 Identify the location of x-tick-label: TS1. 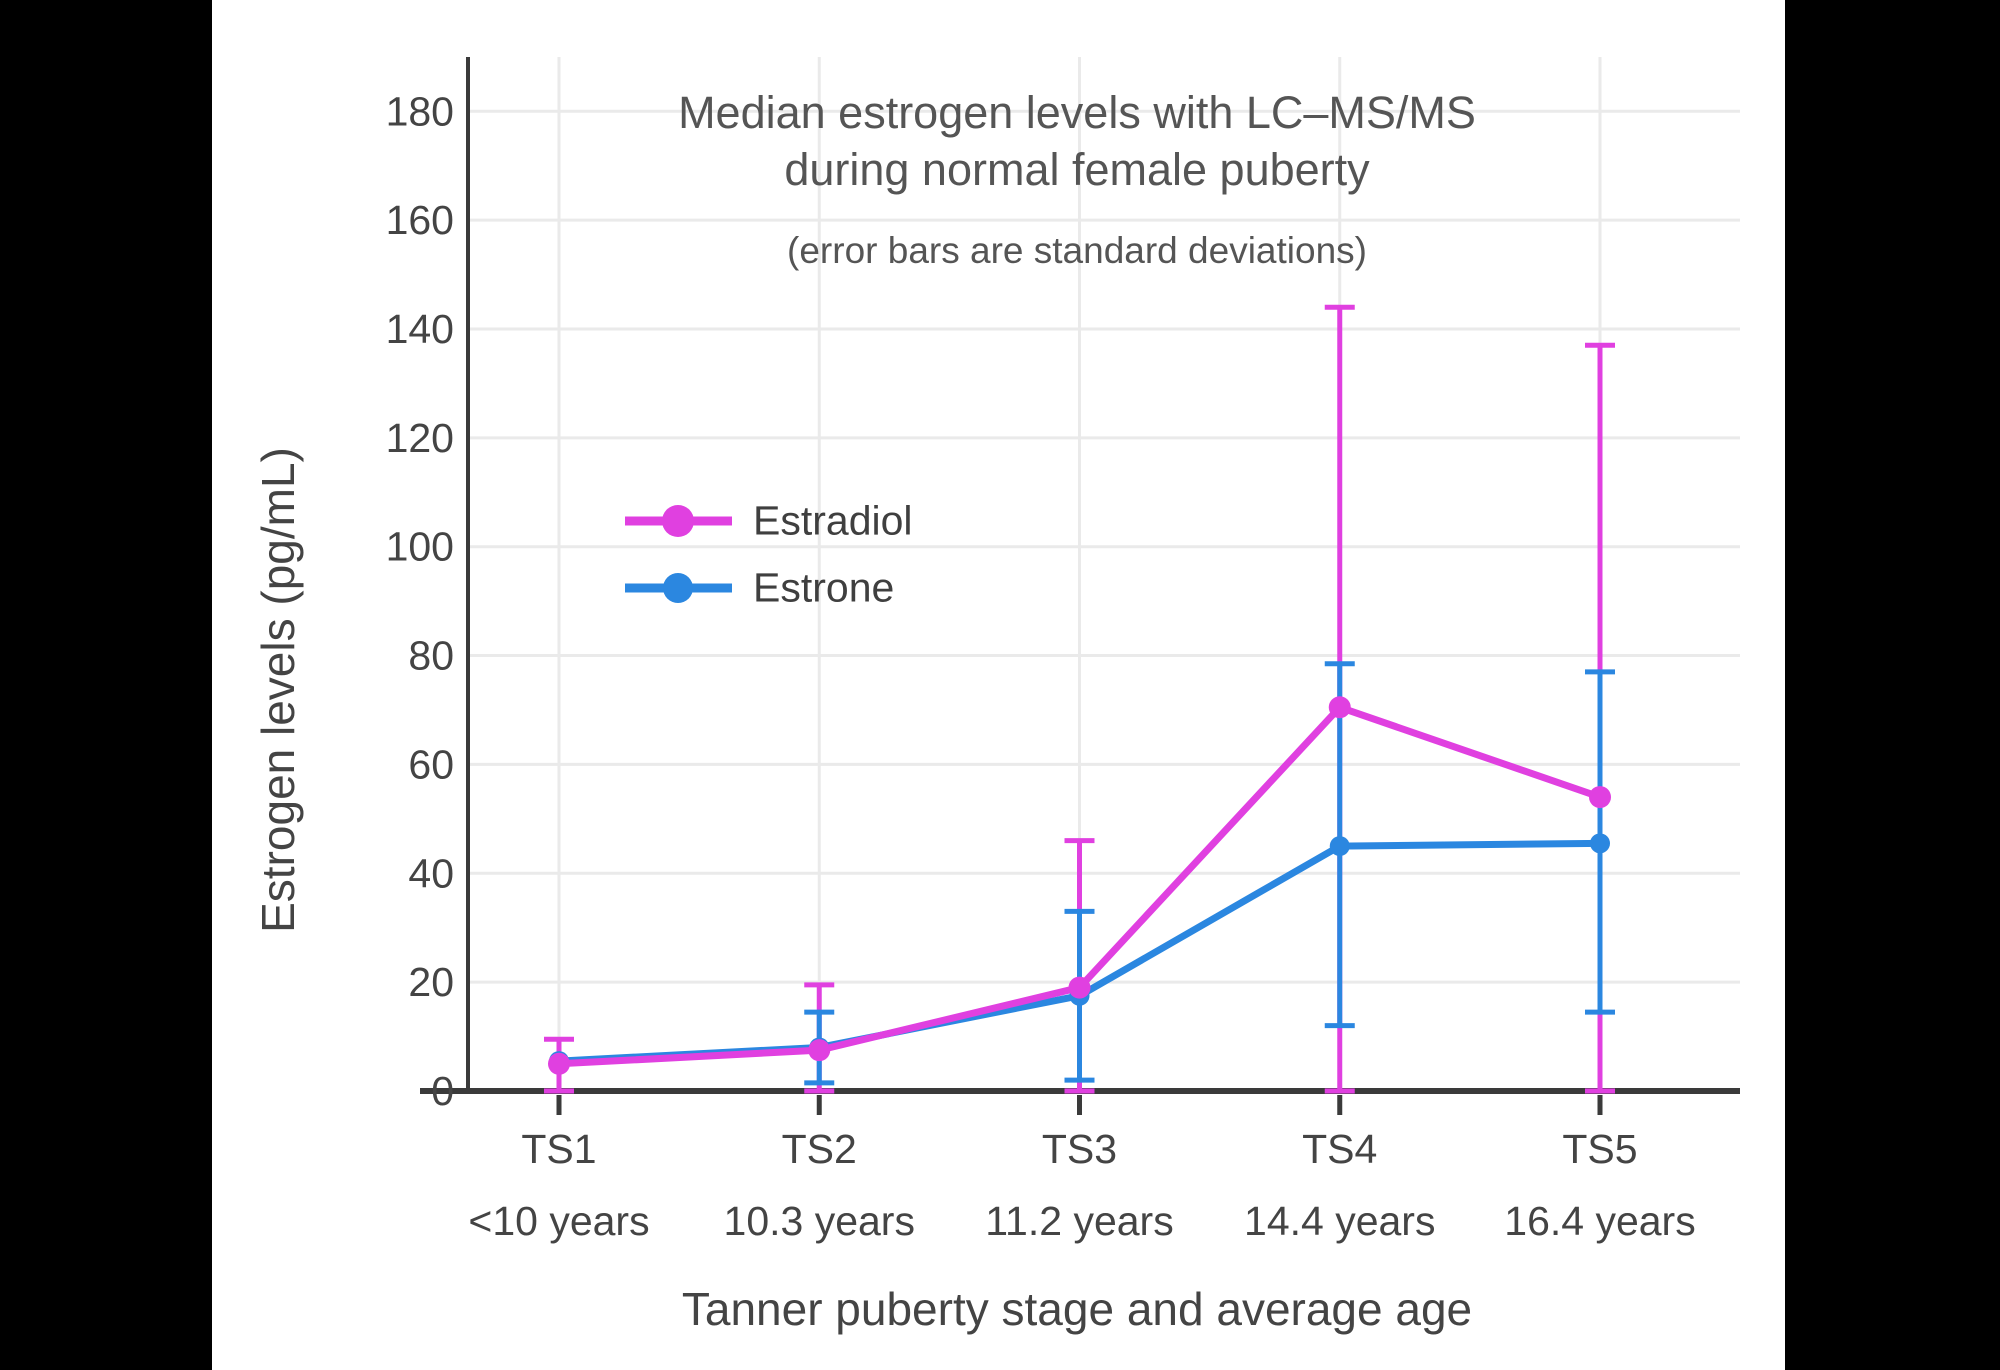
(558, 1149).